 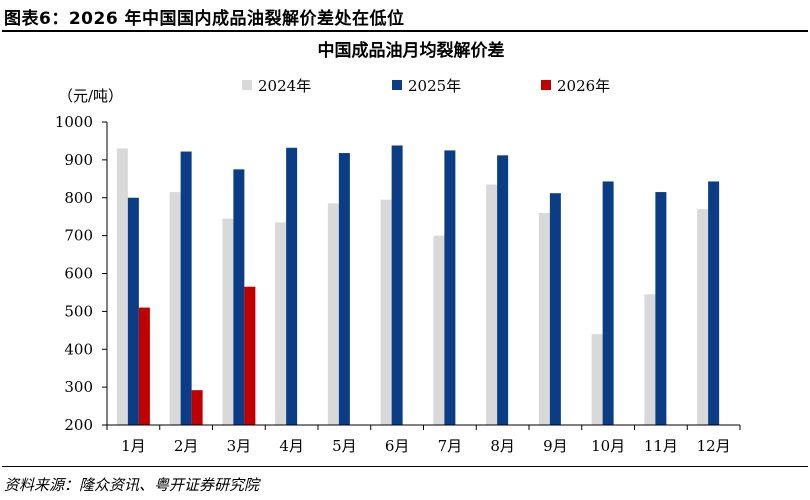 I want to click on source-note: 资料来源：隆众资讯、粤开证券研究院, so click(x=132, y=485).